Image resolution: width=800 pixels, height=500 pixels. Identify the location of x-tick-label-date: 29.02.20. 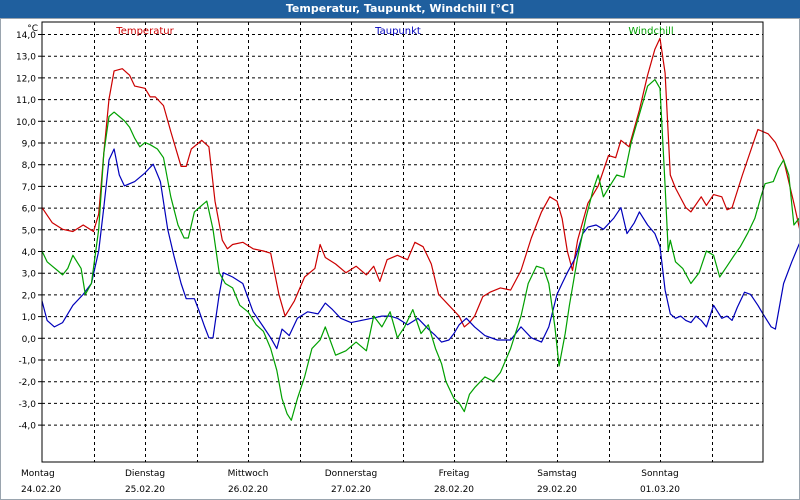
(557, 490).